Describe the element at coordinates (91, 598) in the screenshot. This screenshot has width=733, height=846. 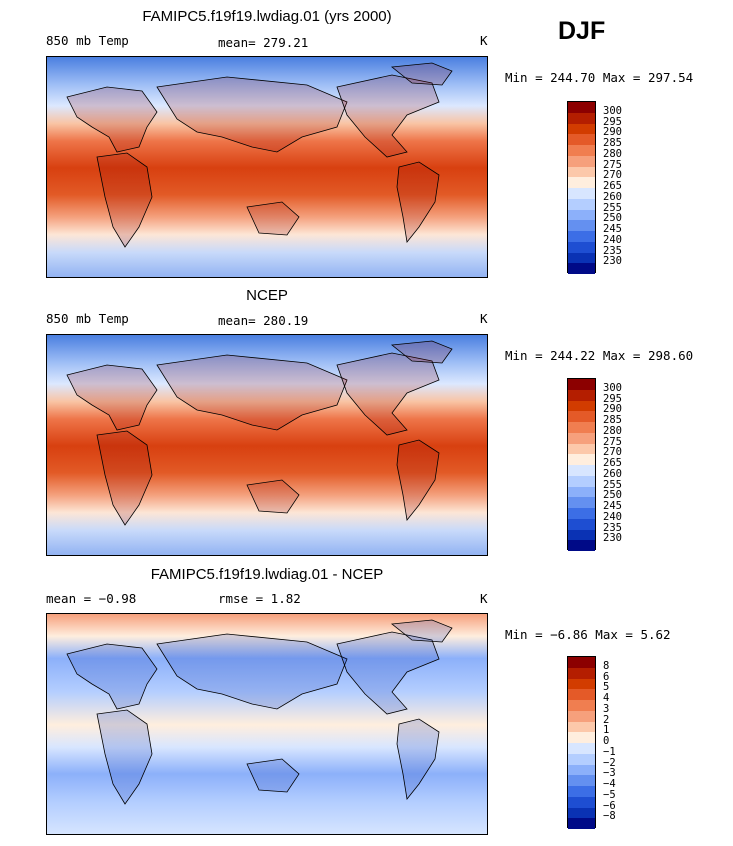
I see `mean-label: mean = −0.98` at that location.